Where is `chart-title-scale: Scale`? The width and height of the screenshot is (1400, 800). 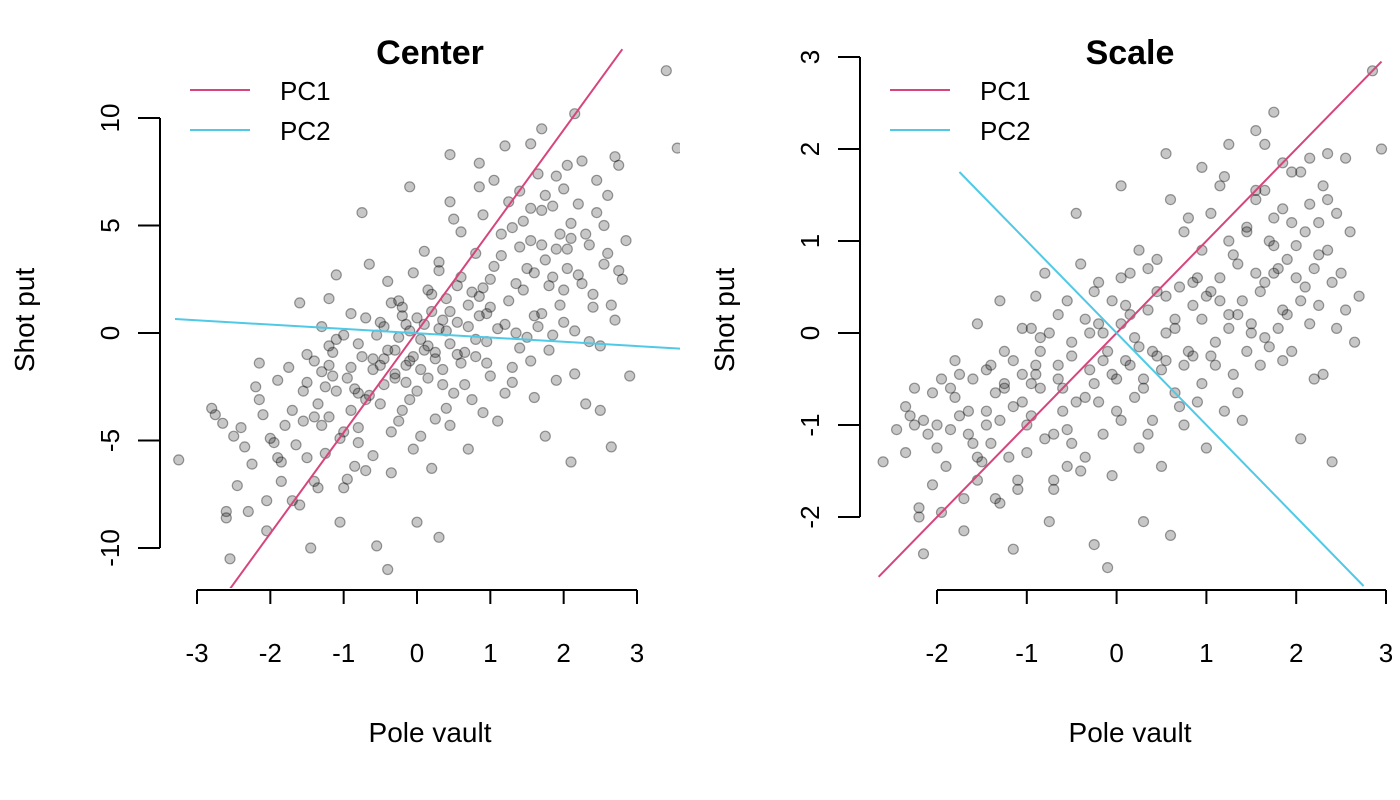
chart-title-scale: Scale is located at coordinates (1130, 53).